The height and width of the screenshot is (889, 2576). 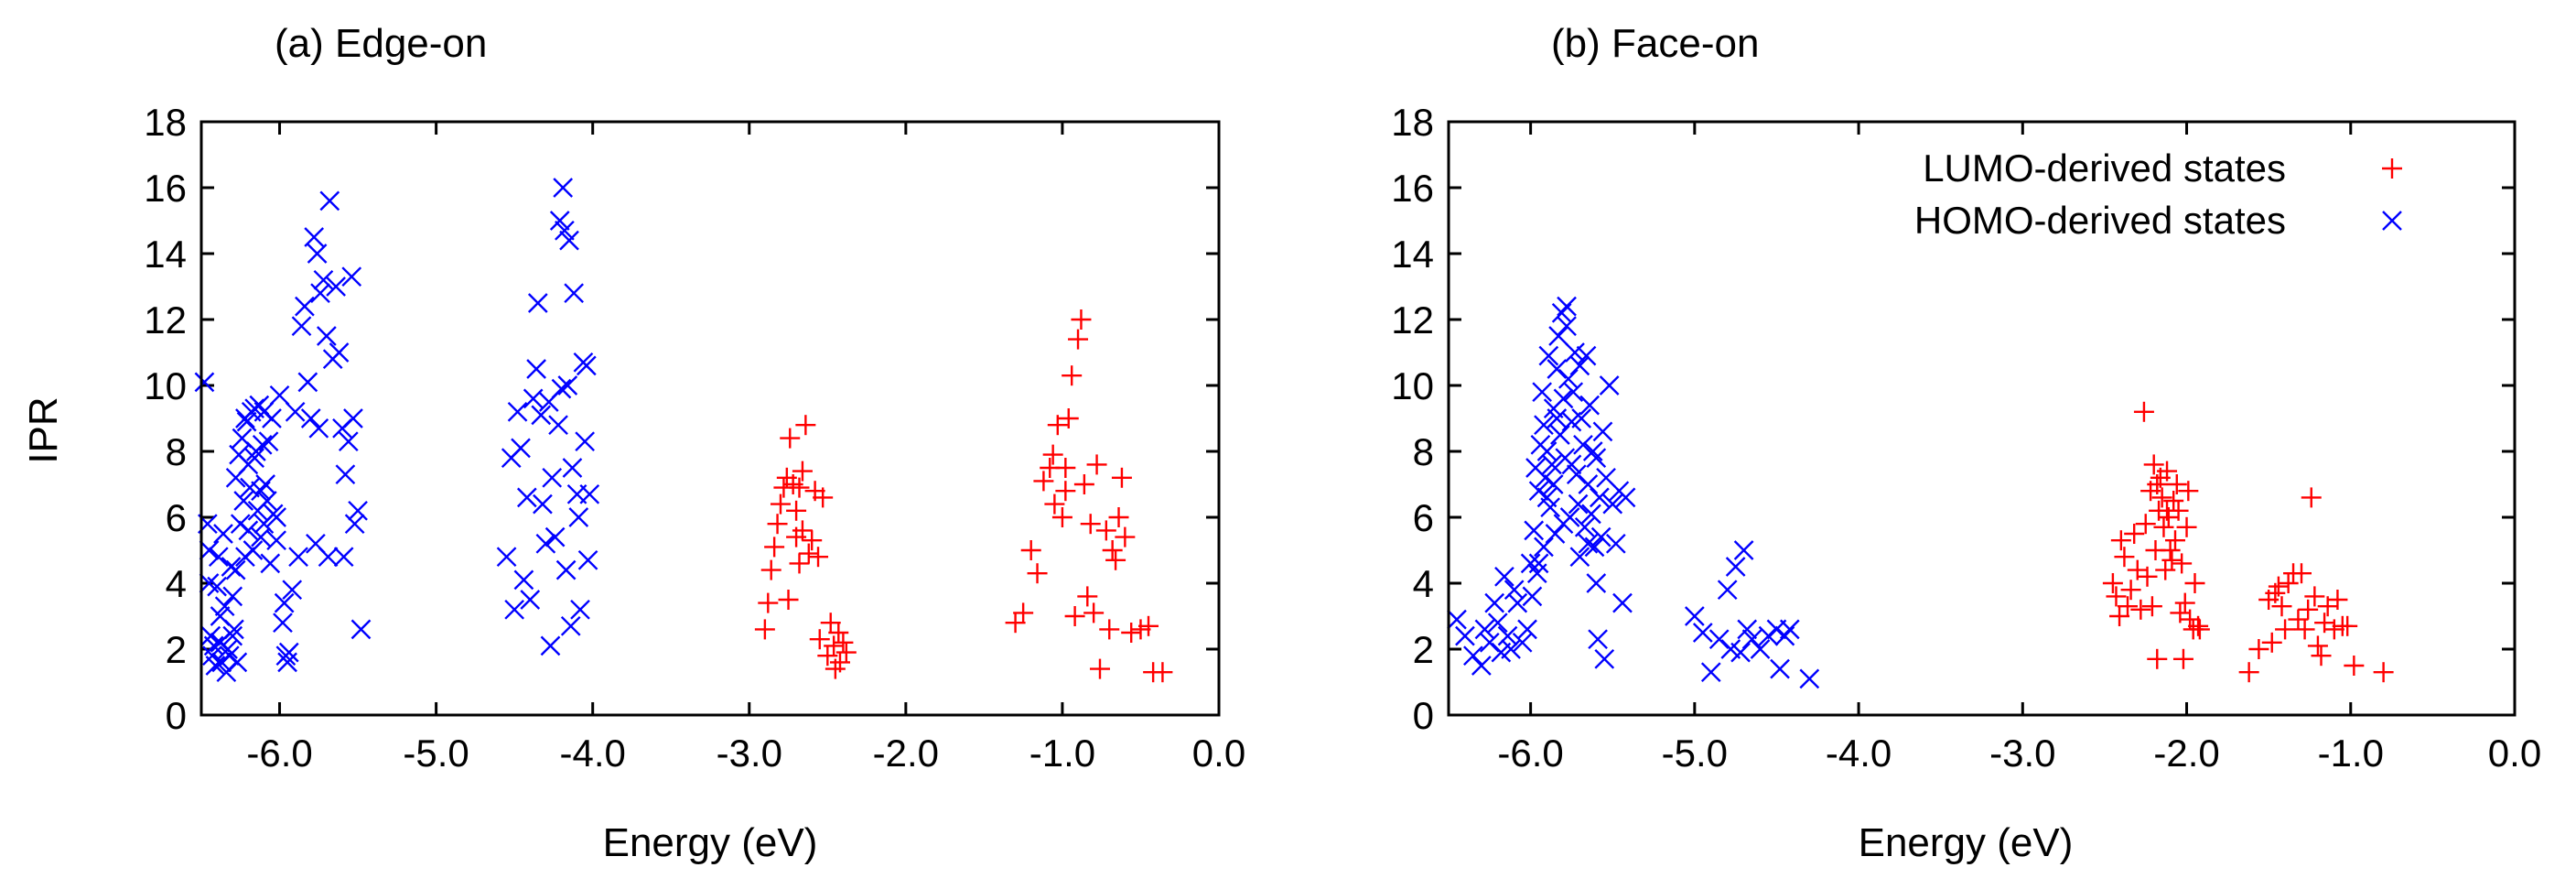 I want to click on panel-a-title: (a) Edge-on, so click(x=381, y=43).